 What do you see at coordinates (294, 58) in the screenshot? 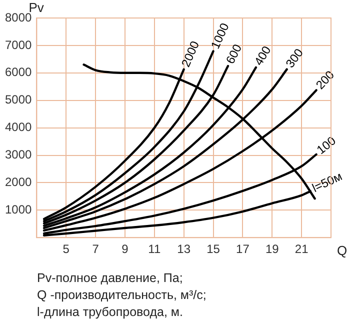
I see `text: 300` at bounding box center [294, 58].